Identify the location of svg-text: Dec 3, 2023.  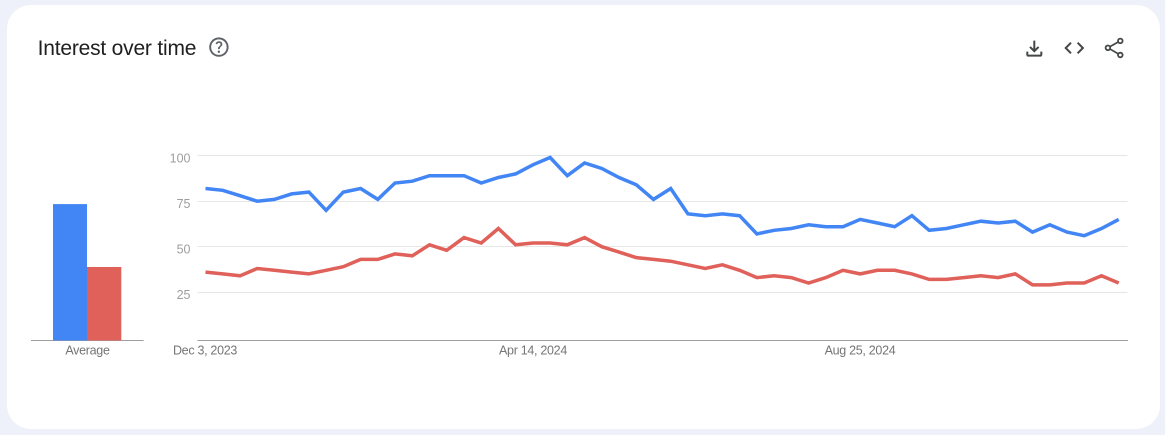
(205, 351).